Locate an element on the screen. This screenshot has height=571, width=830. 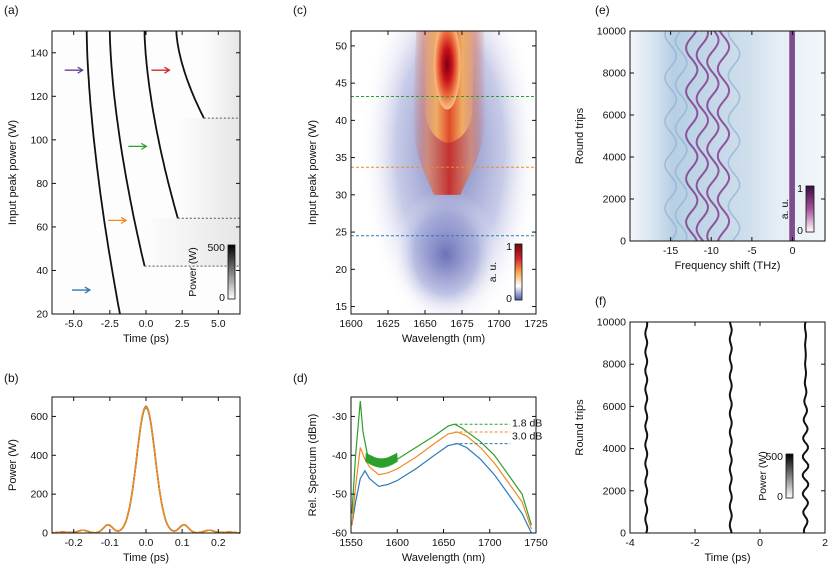
y-tick-label: 120 is located at coordinates (39, 97).